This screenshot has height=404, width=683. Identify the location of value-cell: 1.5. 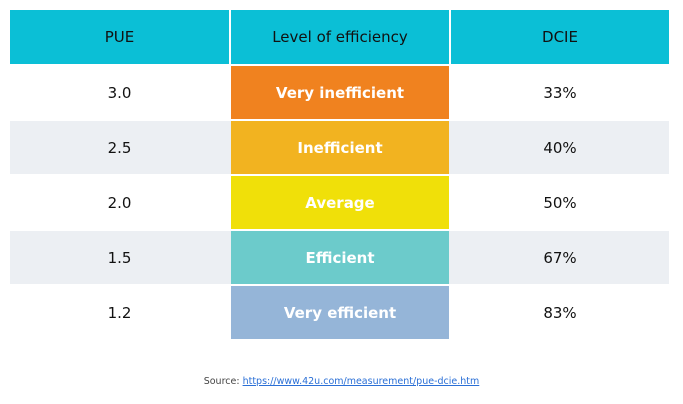
(119, 257).